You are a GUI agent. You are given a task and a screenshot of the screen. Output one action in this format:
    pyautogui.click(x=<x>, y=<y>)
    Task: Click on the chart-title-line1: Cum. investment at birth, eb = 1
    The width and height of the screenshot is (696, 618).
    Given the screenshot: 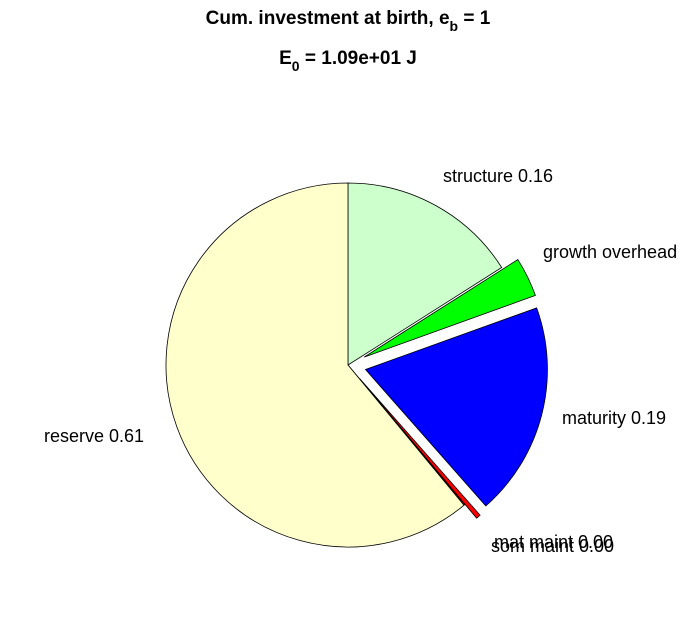 What is the action you would take?
    pyautogui.click(x=348, y=21)
    